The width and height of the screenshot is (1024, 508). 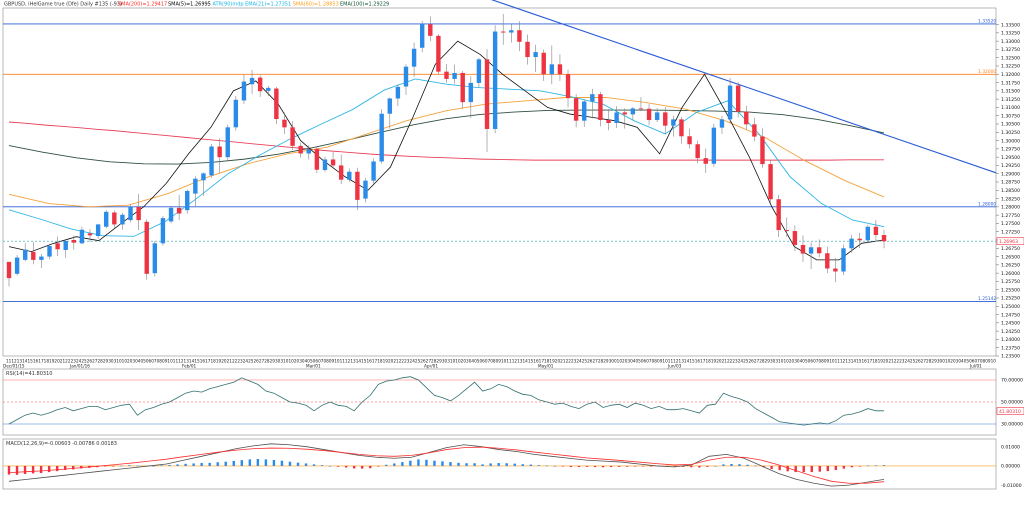 What do you see at coordinates (1012, 381) in the screenshot?
I see `rsi-tick-label: 70.00000` at bounding box center [1012, 381].